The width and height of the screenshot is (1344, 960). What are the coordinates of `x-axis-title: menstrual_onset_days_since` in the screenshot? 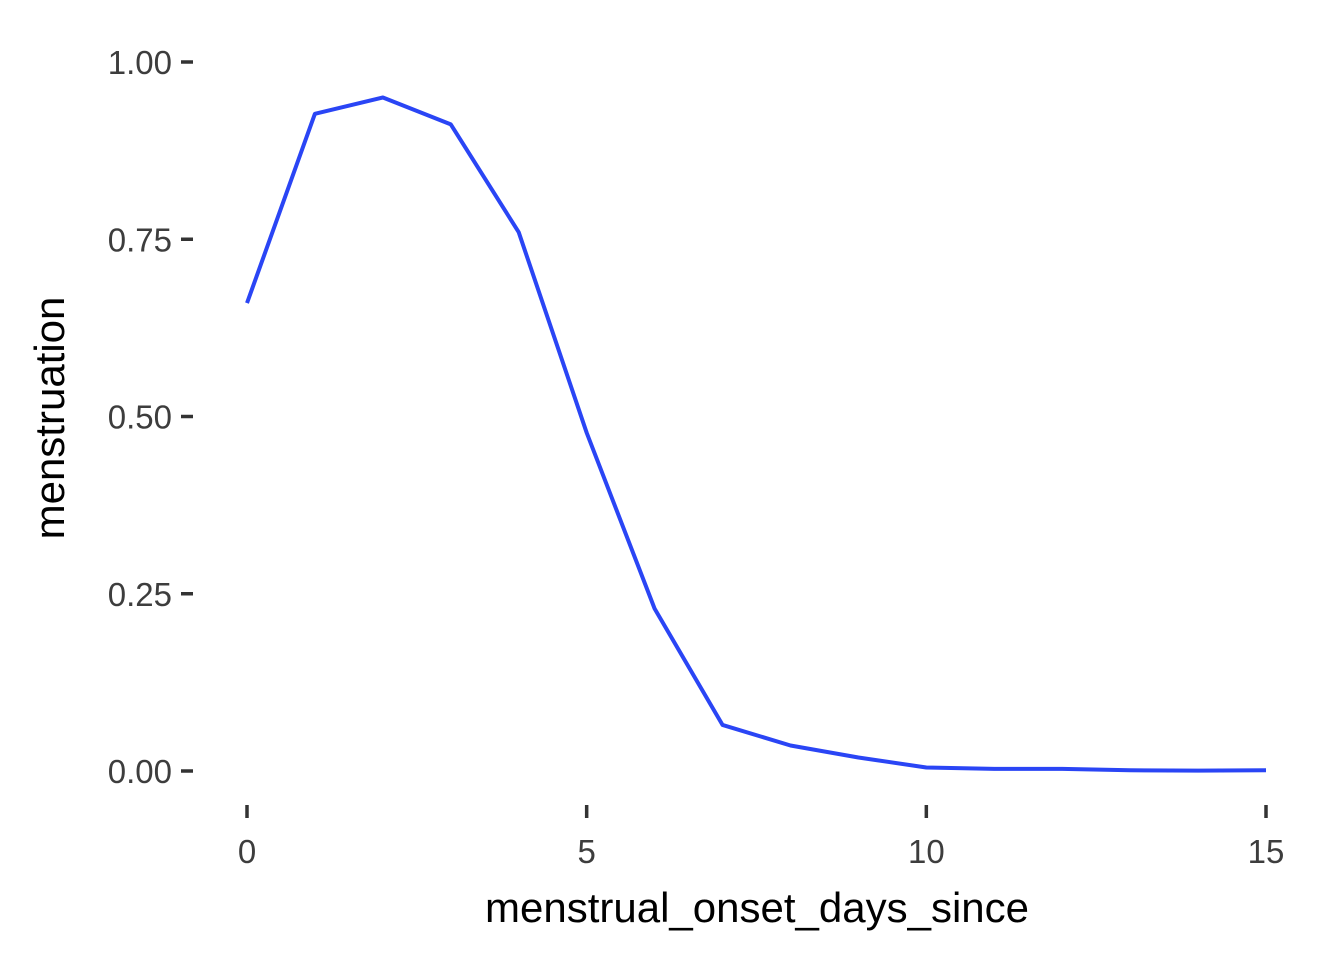 It's located at (757, 907).